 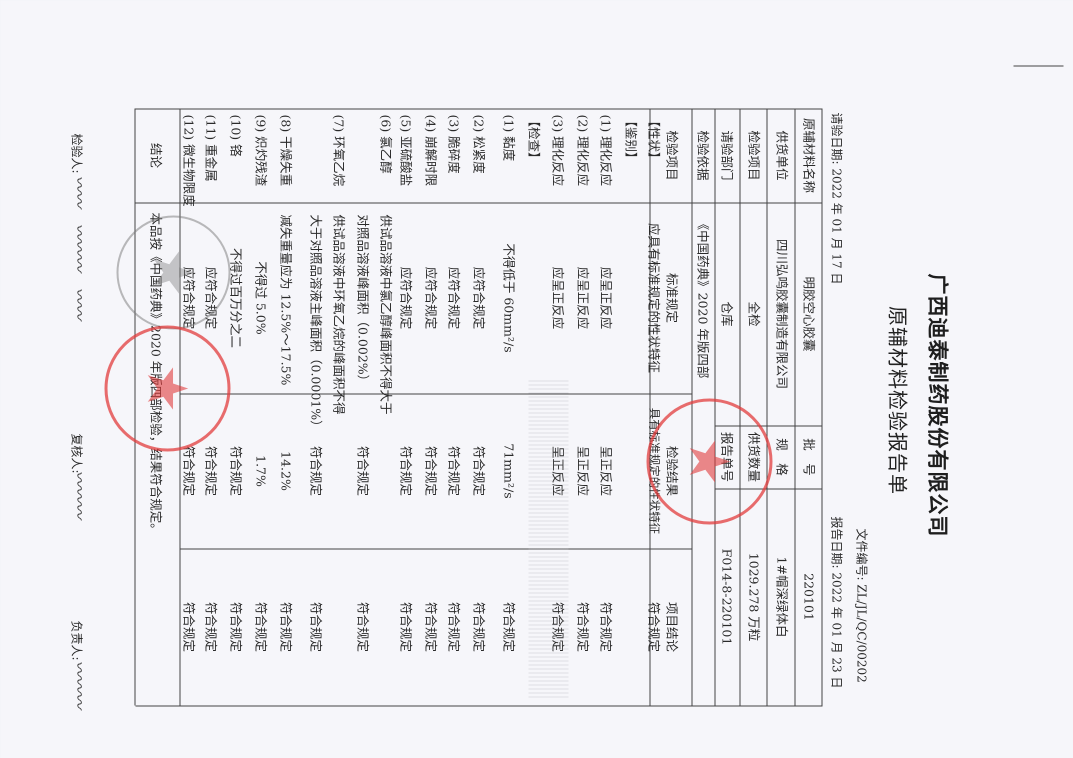 I want to click on row-standard: 供试品溶液中环氧乙烷的峰面积不得, so click(x=338, y=314).